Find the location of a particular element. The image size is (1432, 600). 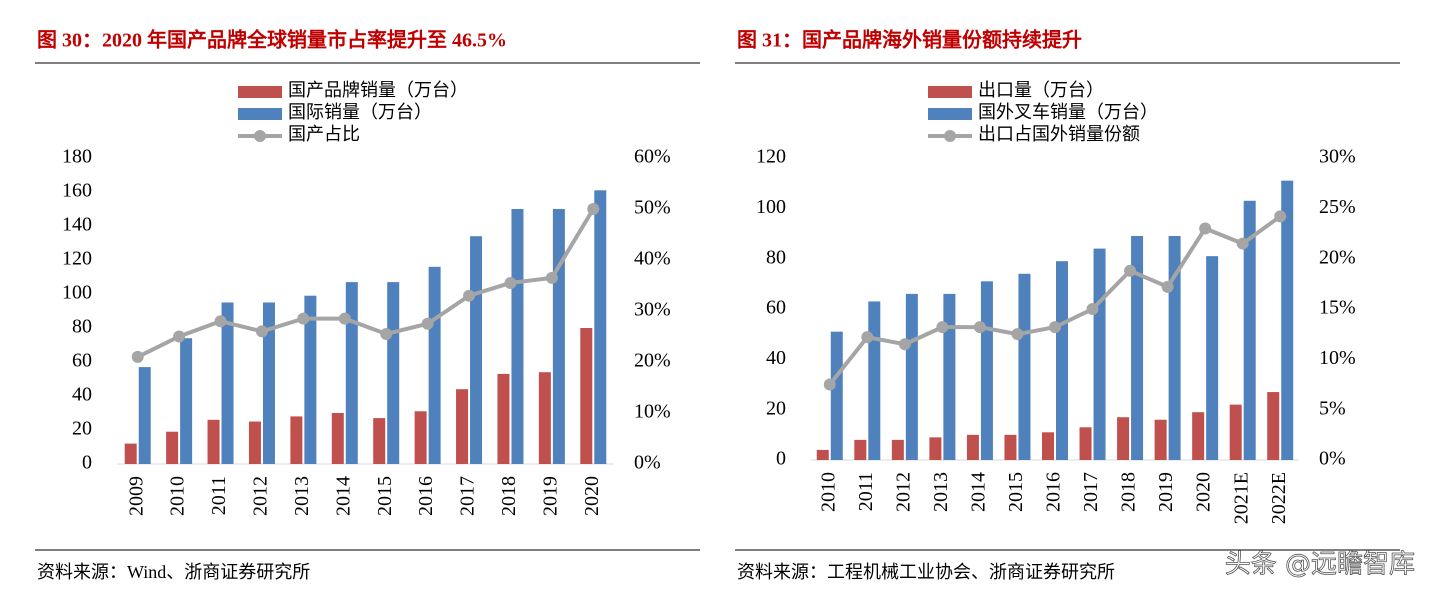

legend-label: 国外叉车销量（万台） is located at coordinates (1068, 112).